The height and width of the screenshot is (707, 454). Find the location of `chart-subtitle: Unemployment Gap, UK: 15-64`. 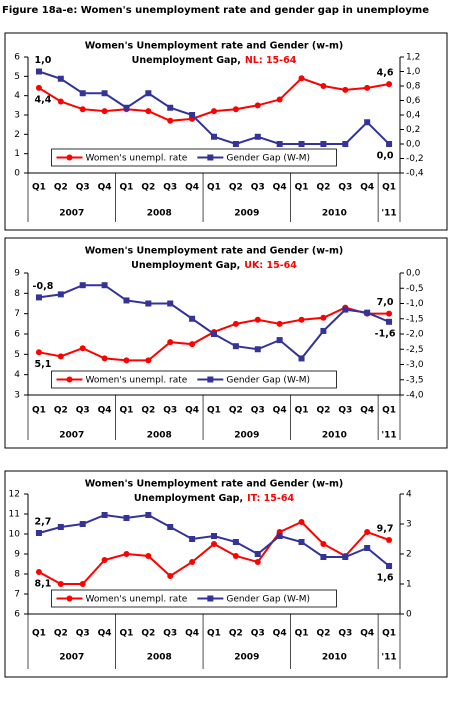

chart-subtitle: Unemployment Gap, UK: 15-64 is located at coordinates (214, 265).